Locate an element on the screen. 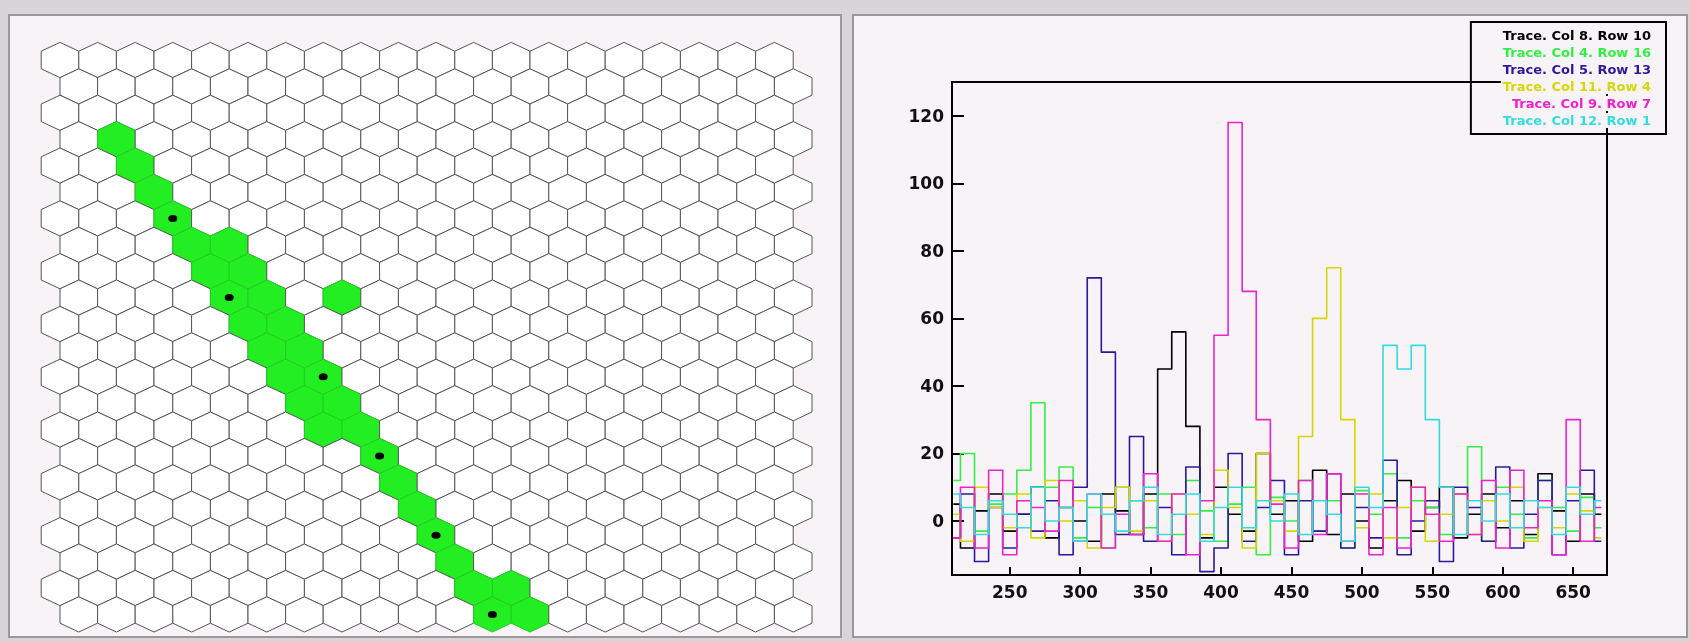 This screenshot has width=1690, height=642. text: Trace. Col 4. Row 16 is located at coordinates (1576, 52).